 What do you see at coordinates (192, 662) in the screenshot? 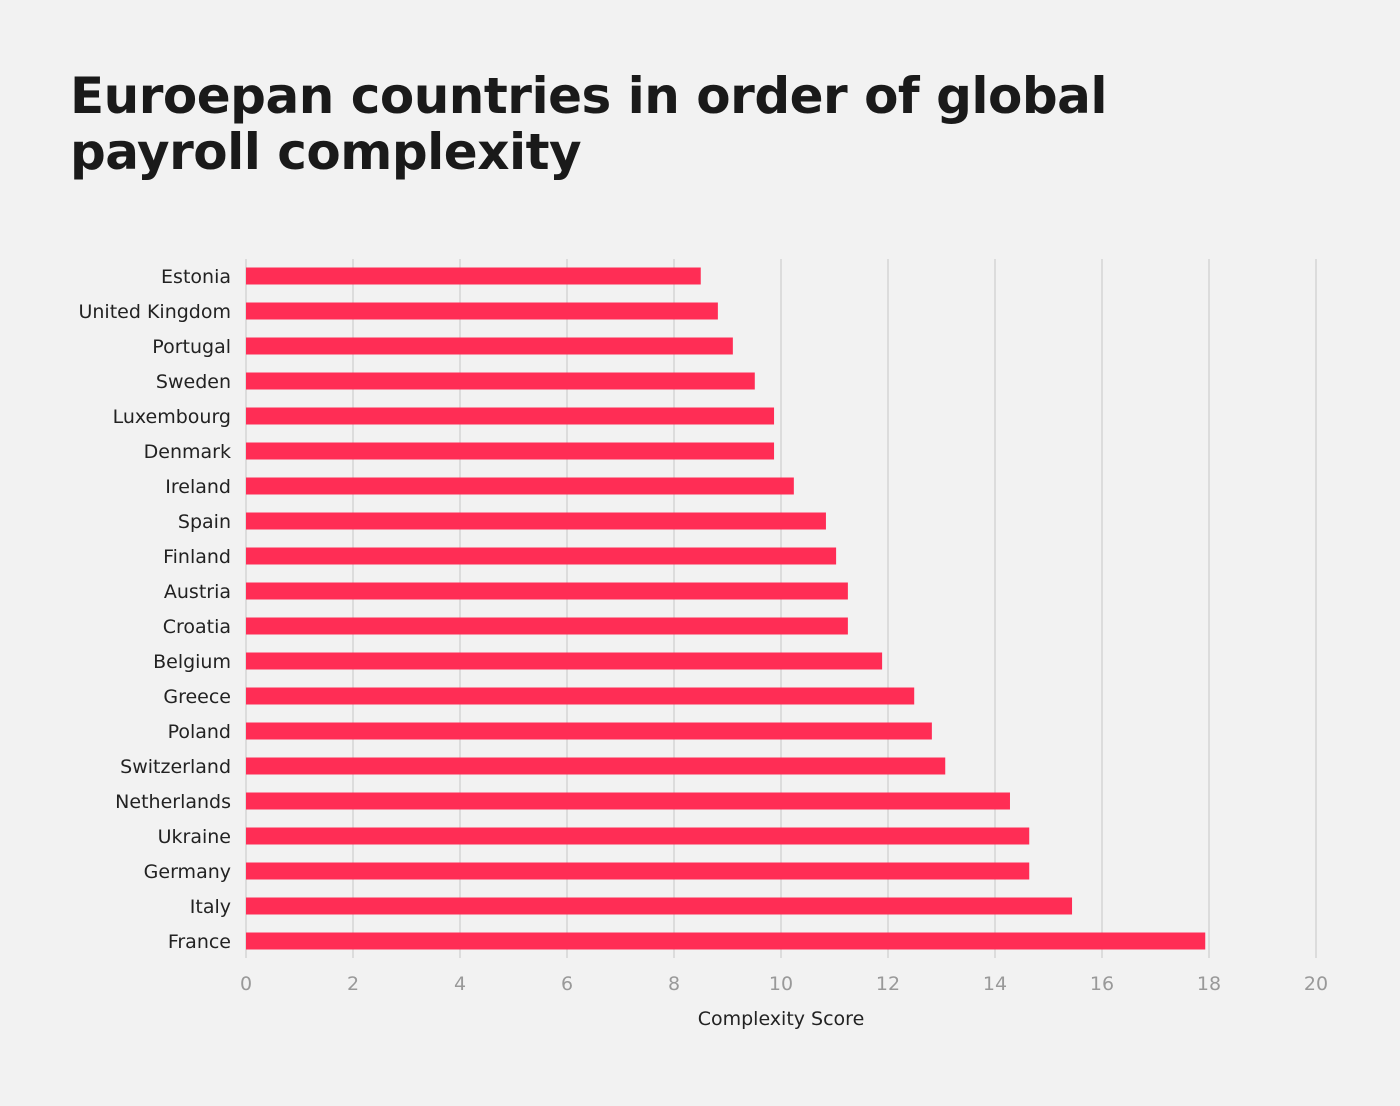
I see `y-category-label: Belgium` at bounding box center [192, 662].